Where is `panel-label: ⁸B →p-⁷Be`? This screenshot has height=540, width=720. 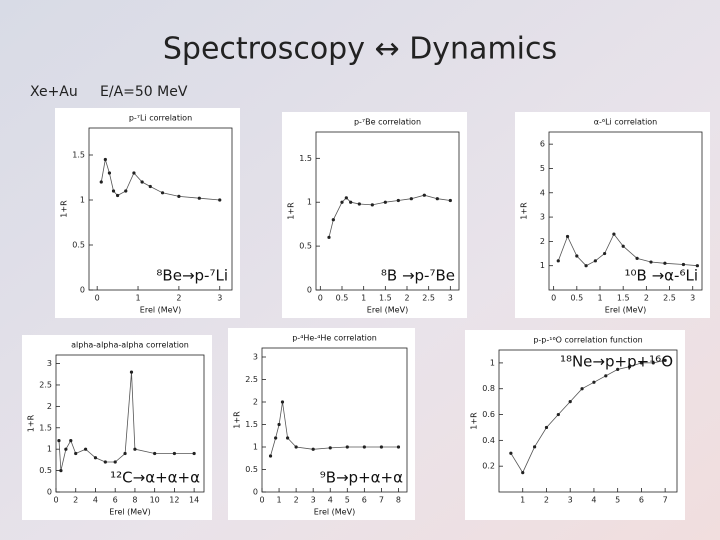 panel-label: ⁸B →p-⁷Be is located at coordinates (418, 276).